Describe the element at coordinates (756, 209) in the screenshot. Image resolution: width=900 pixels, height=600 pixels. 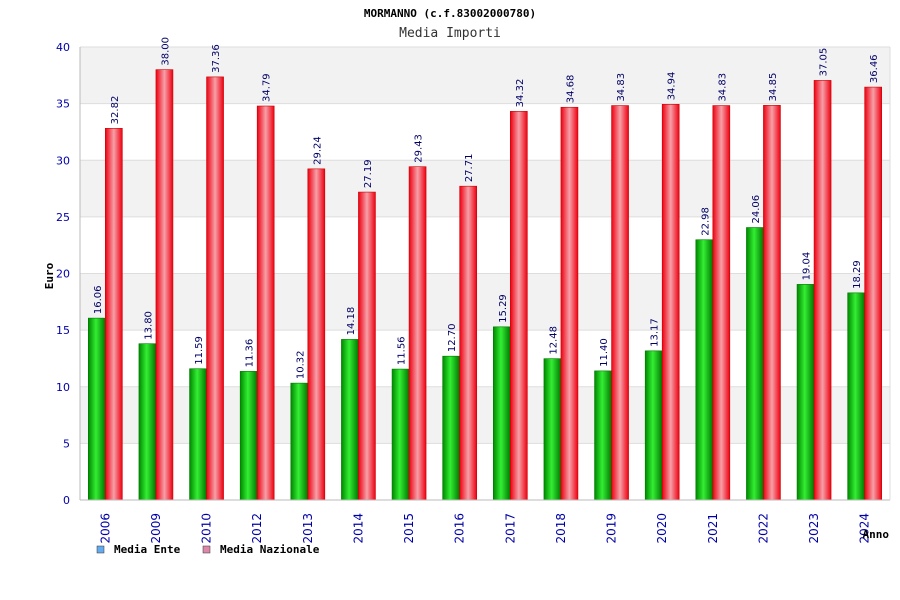
I see `data-label: 24.06` at that location.